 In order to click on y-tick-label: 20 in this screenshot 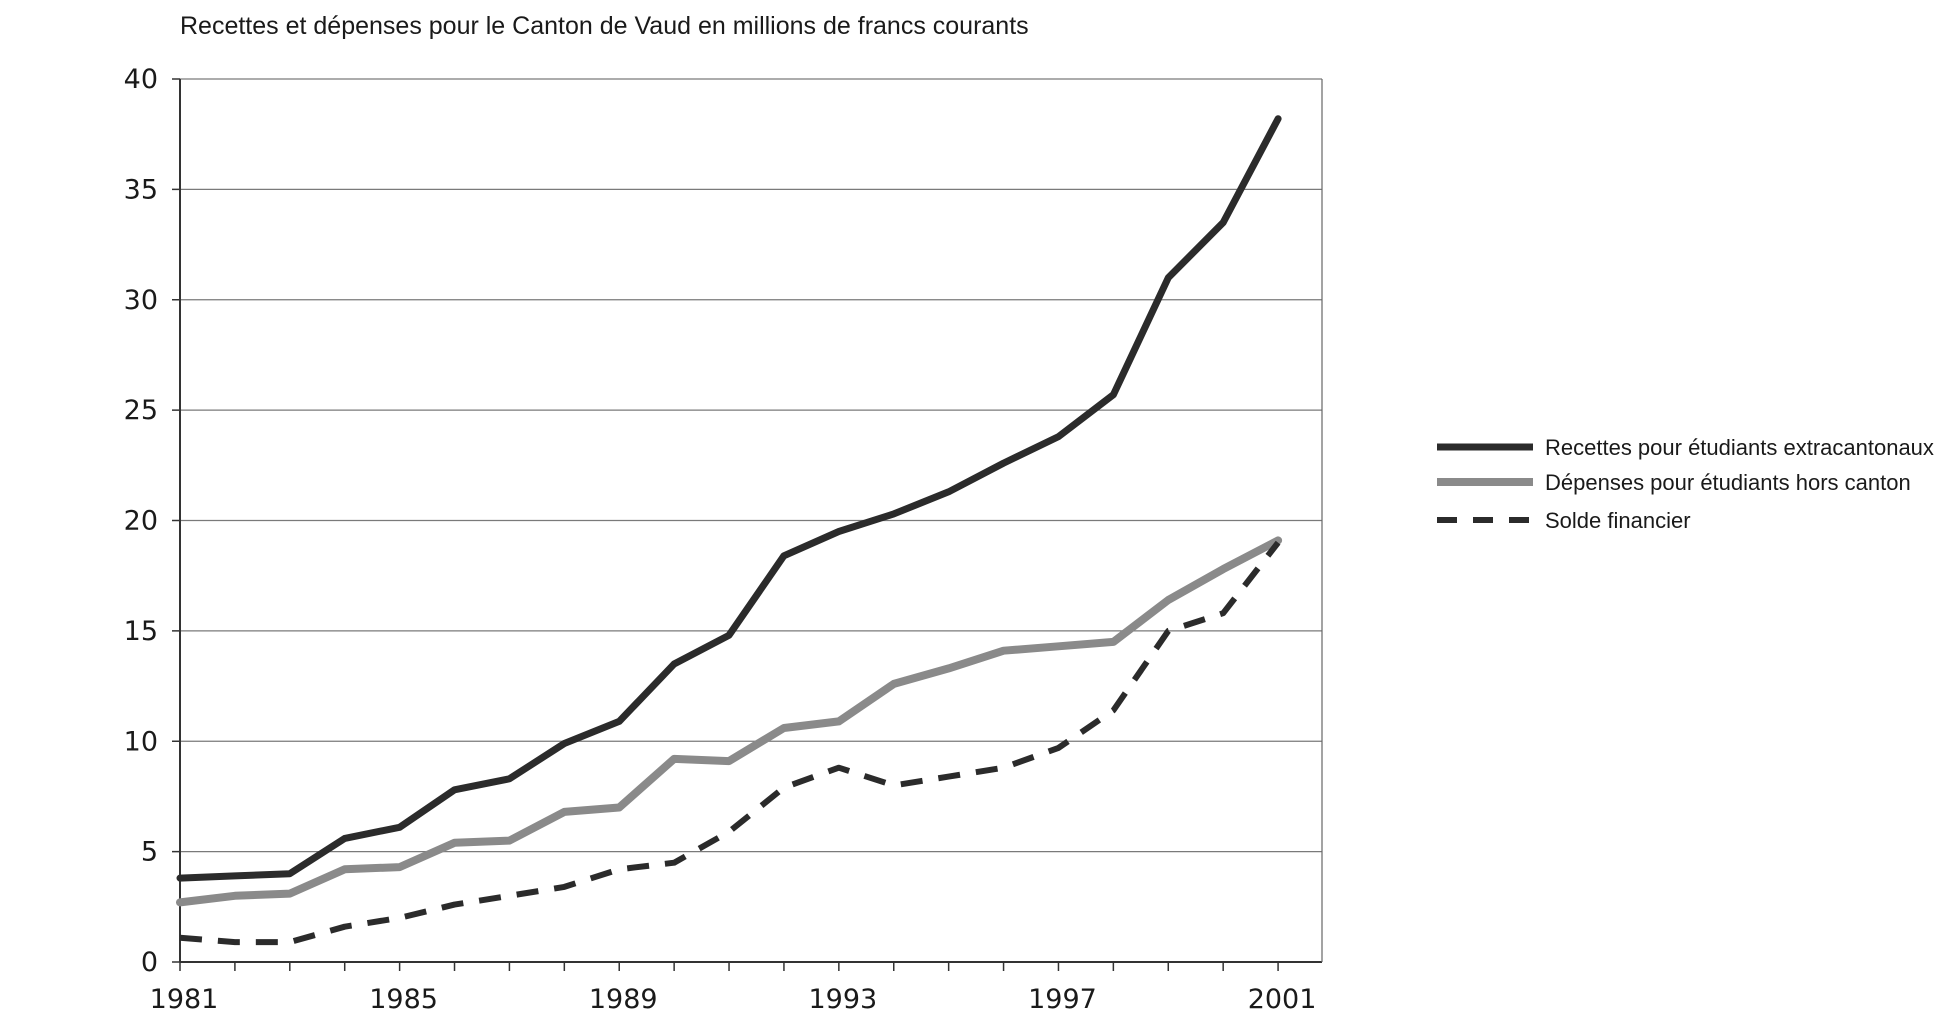, I will do `click(141, 521)`.